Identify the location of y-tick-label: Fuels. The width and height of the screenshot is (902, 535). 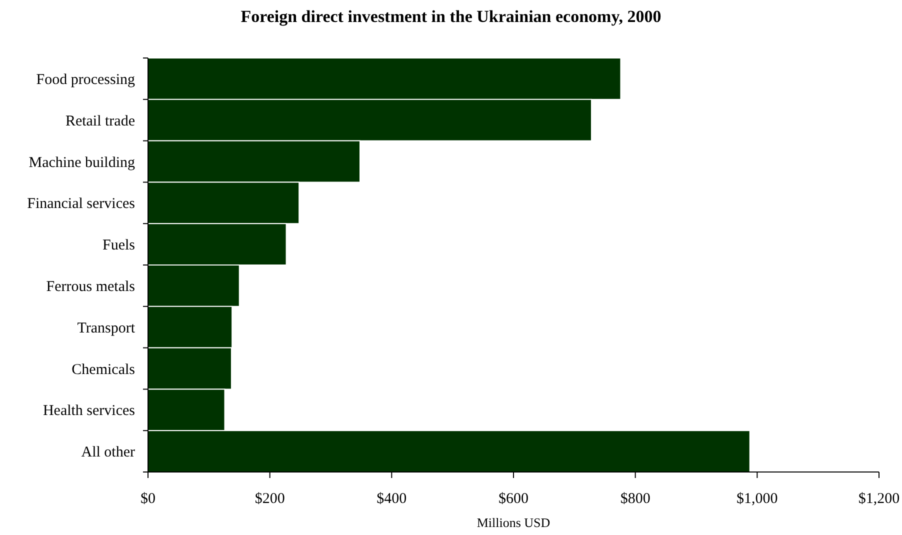
(119, 246).